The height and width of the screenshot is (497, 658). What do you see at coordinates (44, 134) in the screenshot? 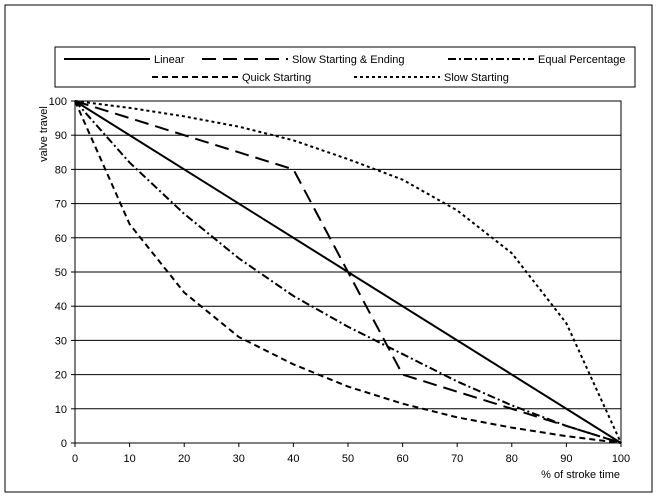
I see `y-axis-title: valve travel` at bounding box center [44, 134].